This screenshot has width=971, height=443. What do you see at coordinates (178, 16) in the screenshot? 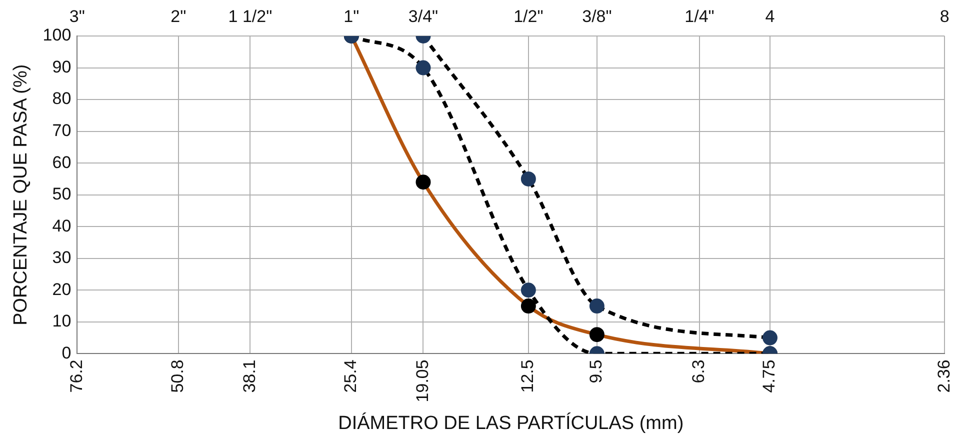
I see `text: 2"` at bounding box center [178, 16].